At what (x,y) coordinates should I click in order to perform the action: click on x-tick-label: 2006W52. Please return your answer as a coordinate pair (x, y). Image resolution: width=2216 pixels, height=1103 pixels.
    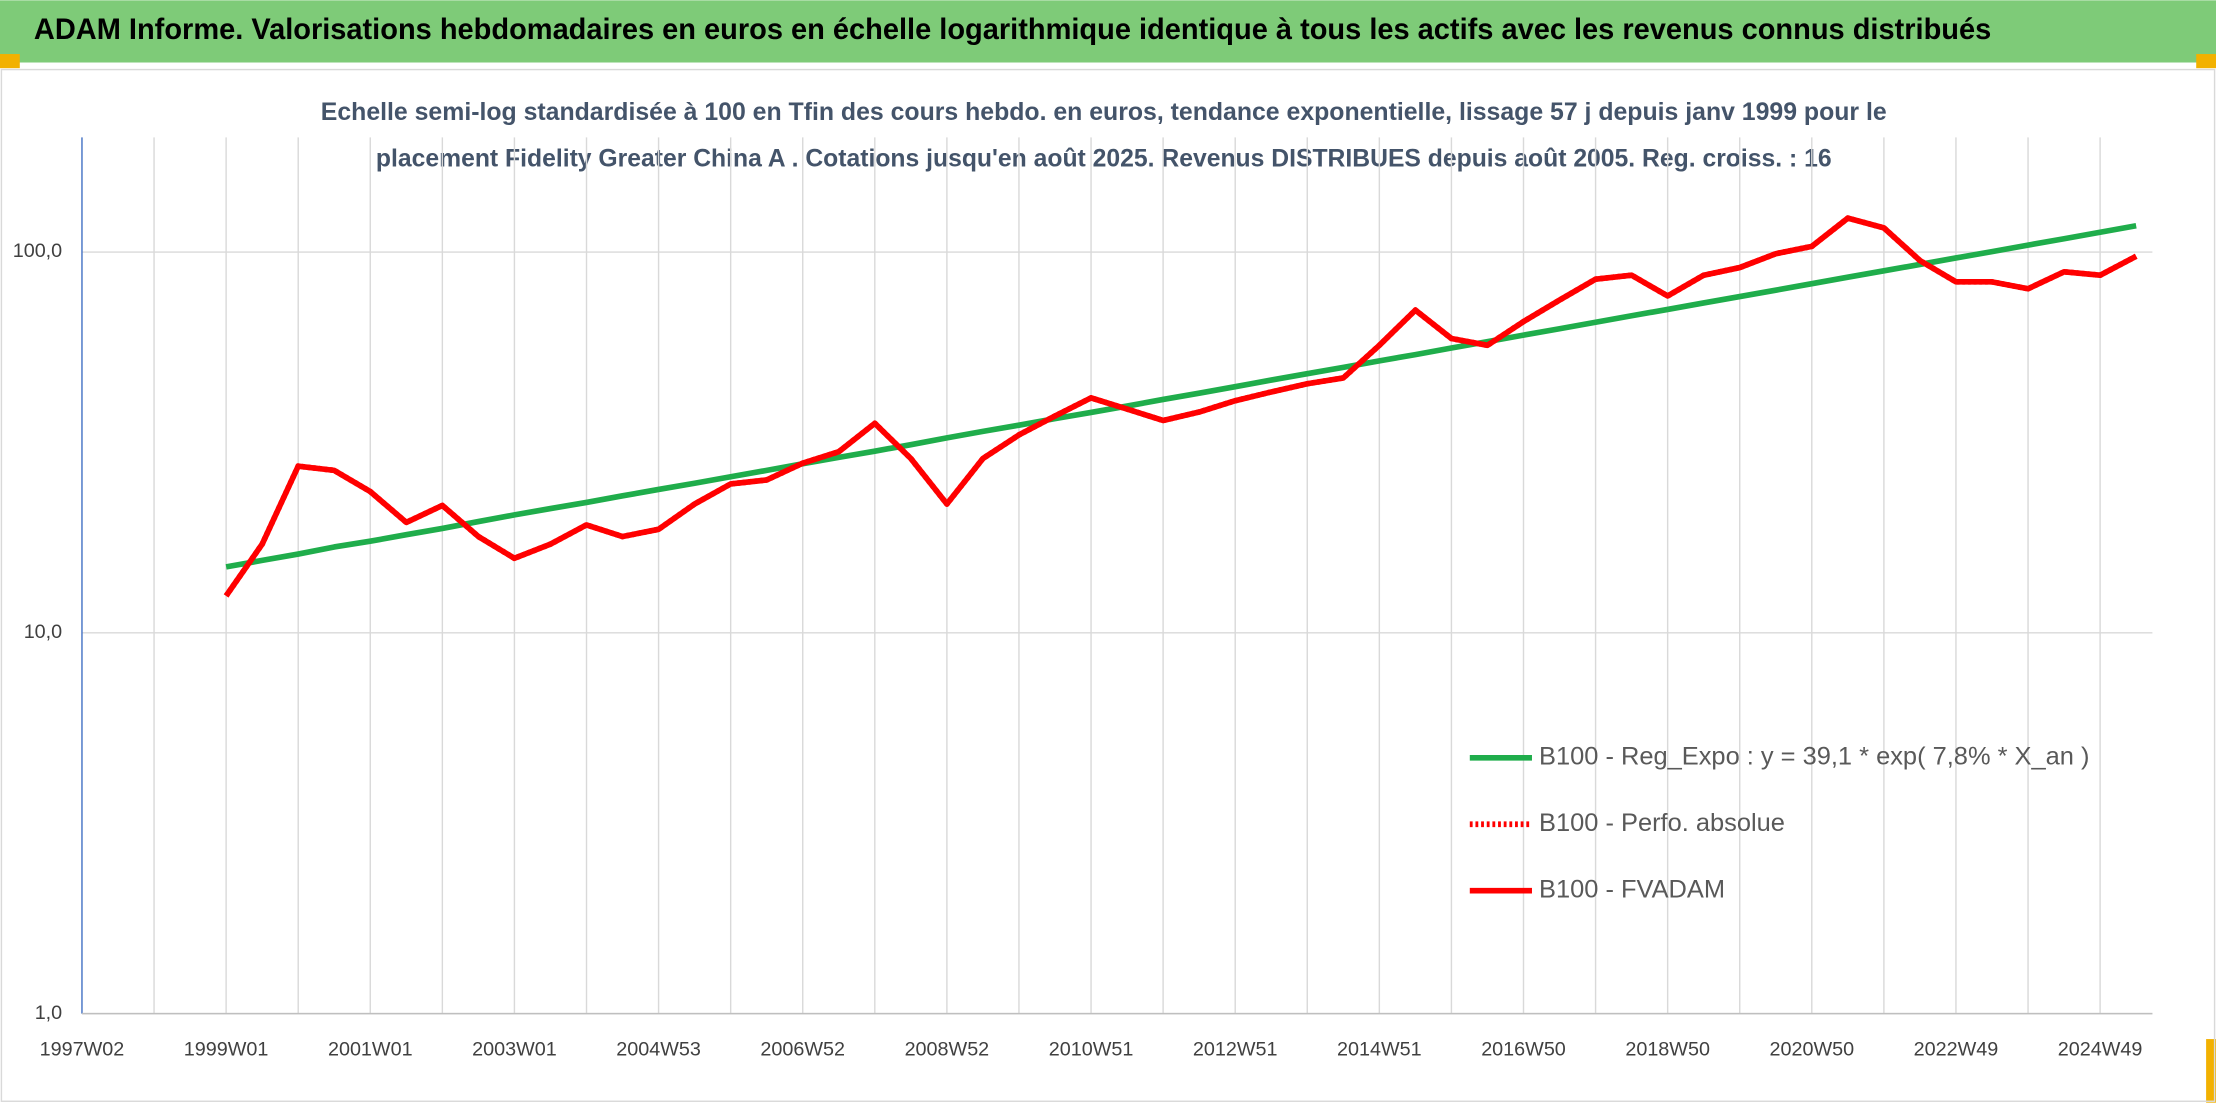
    Looking at the image, I should click on (802, 1050).